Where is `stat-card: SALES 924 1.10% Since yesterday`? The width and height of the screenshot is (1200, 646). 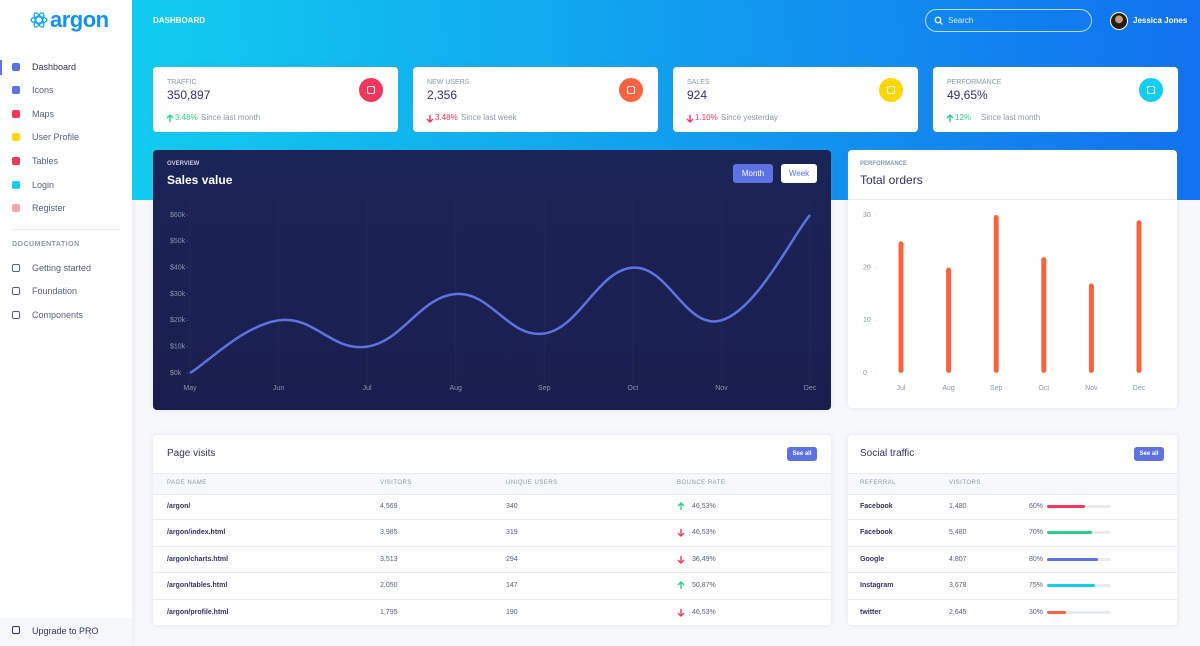
stat-card: SALES 924 1.10% Since yesterday is located at coordinates (795, 99).